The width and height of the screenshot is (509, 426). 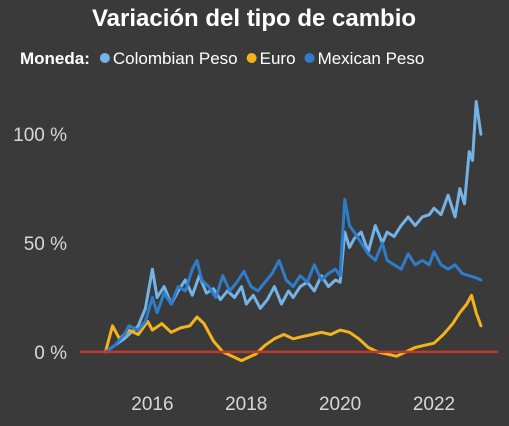 I want to click on y-tick-label: 0 %, so click(x=50, y=353).